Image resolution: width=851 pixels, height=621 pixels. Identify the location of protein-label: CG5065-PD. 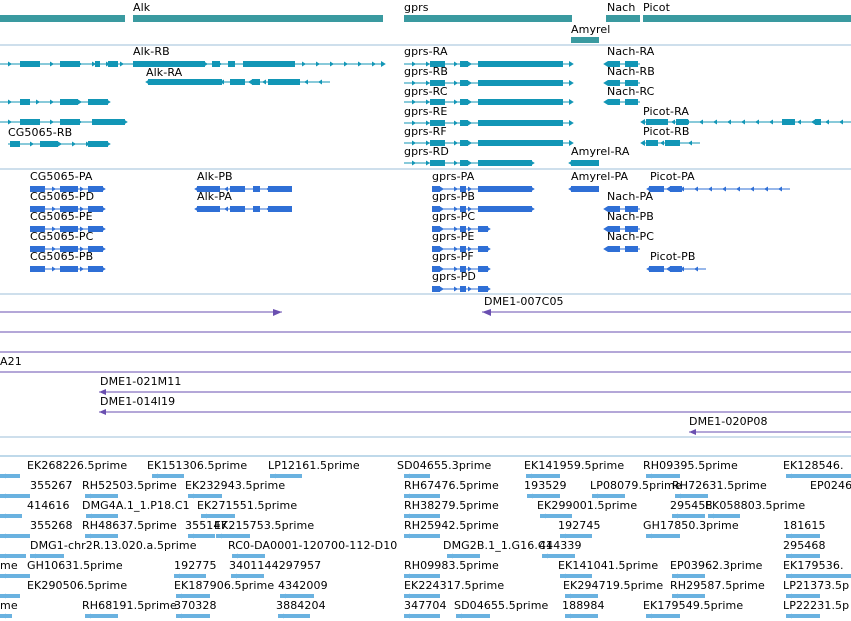
(62, 196).